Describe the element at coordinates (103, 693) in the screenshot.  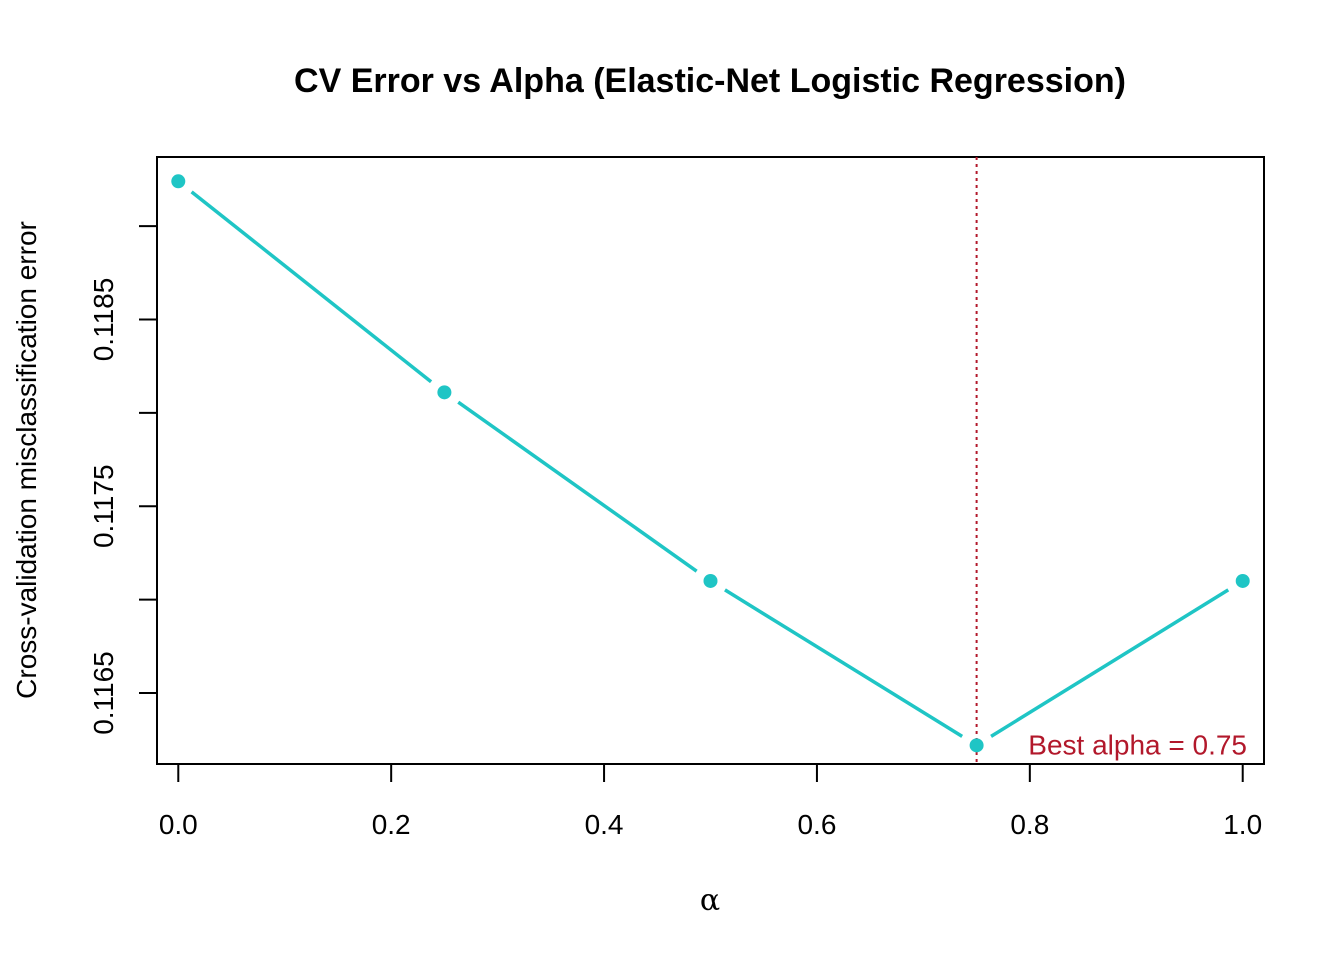
I see `y-tick-label: 0.1165` at that location.